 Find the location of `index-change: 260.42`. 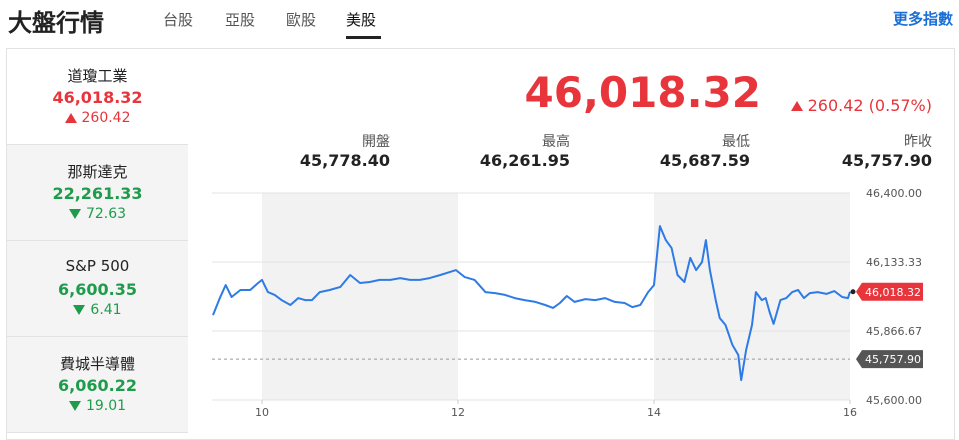

index-change: 260.42 is located at coordinates (106, 118).